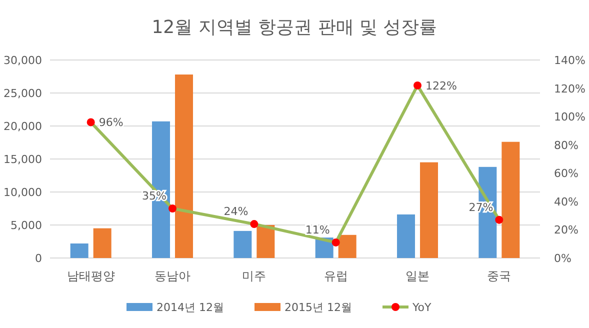  What do you see at coordinates (23, 93) in the screenshot?
I see `y-tick-label: 25,000` at bounding box center [23, 93].